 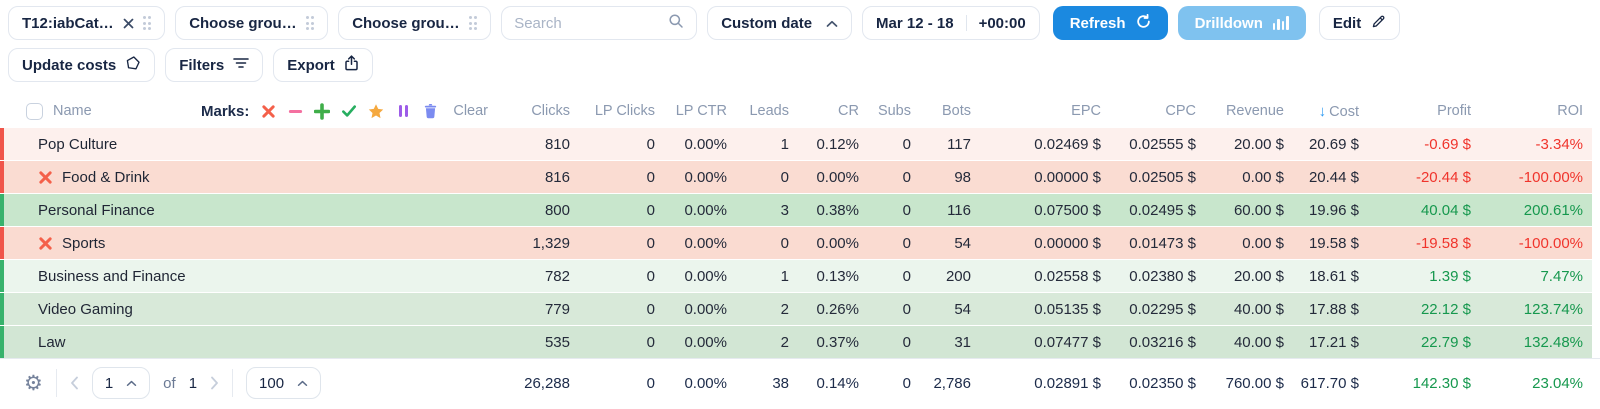 What do you see at coordinates (376, 111) in the screenshot?
I see `star-mark-icon` at bounding box center [376, 111].